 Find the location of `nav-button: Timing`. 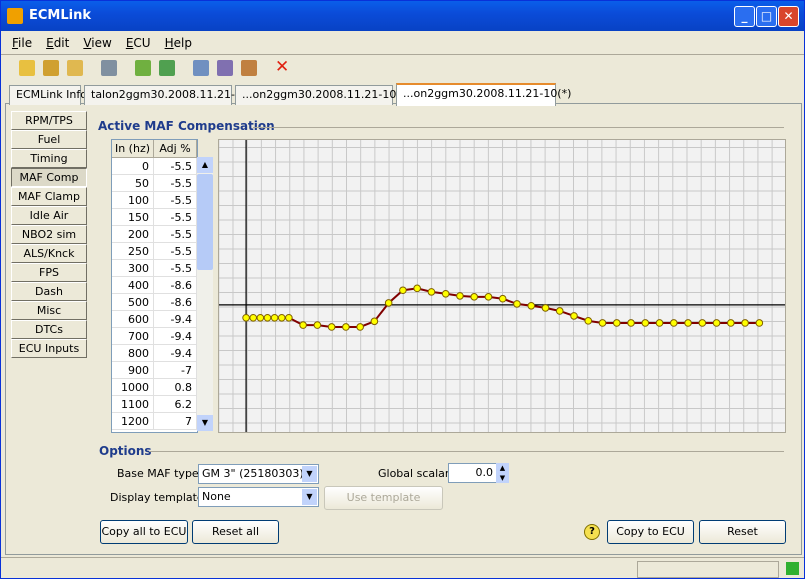

nav-button: Timing is located at coordinates (49, 158).